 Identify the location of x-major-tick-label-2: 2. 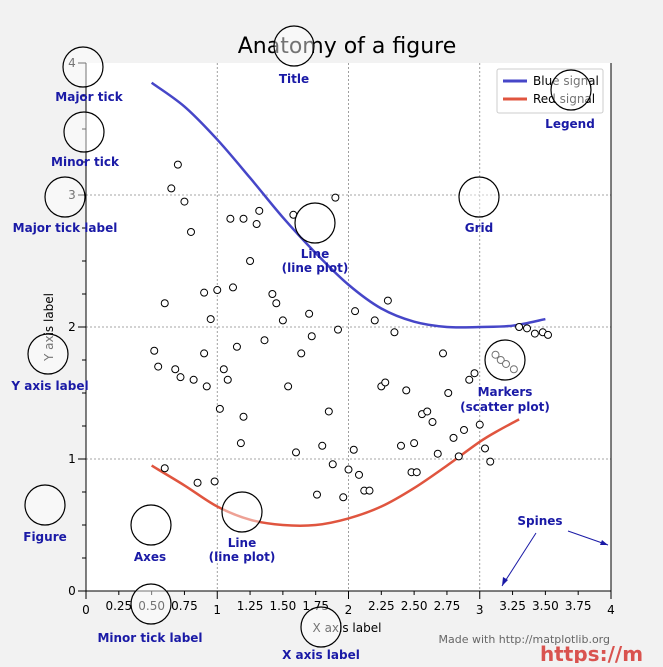
(349, 610).